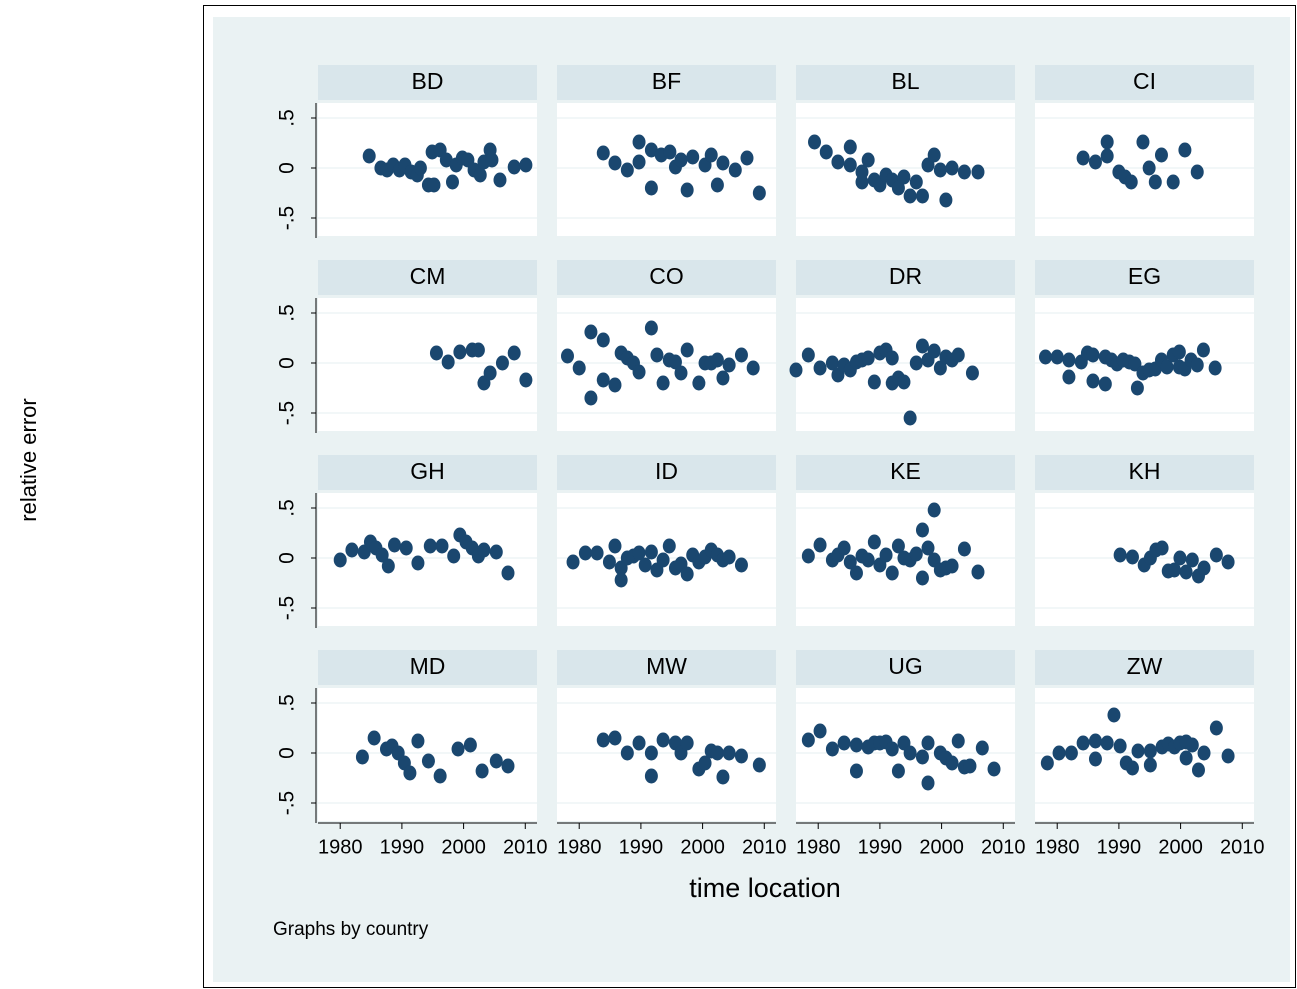  I want to click on y-tick-label: -.5, so click(287, 803).